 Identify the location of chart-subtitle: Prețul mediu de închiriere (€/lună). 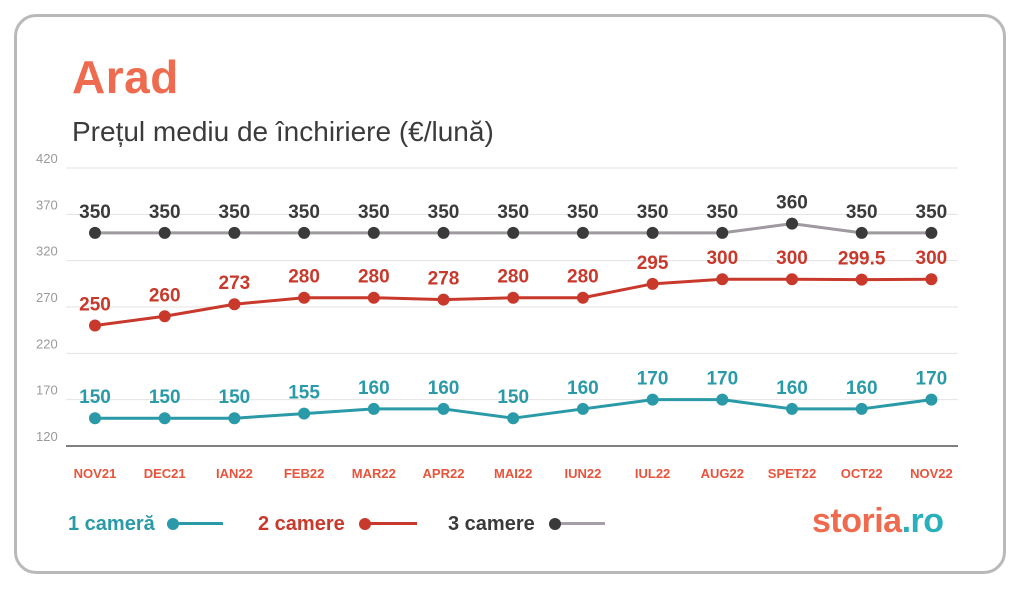
(283, 131).